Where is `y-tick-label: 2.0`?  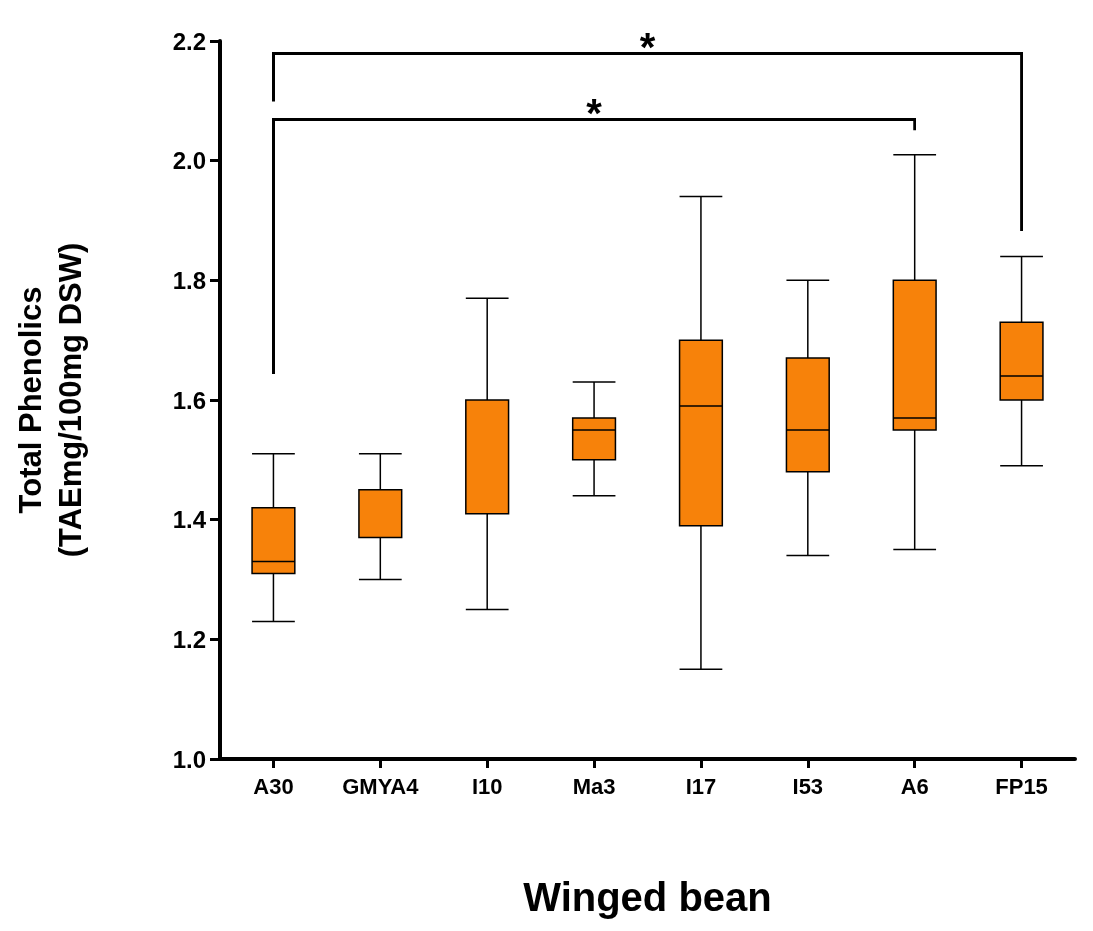 y-tick-label: 2.0 is located at coordinates (189, 161).